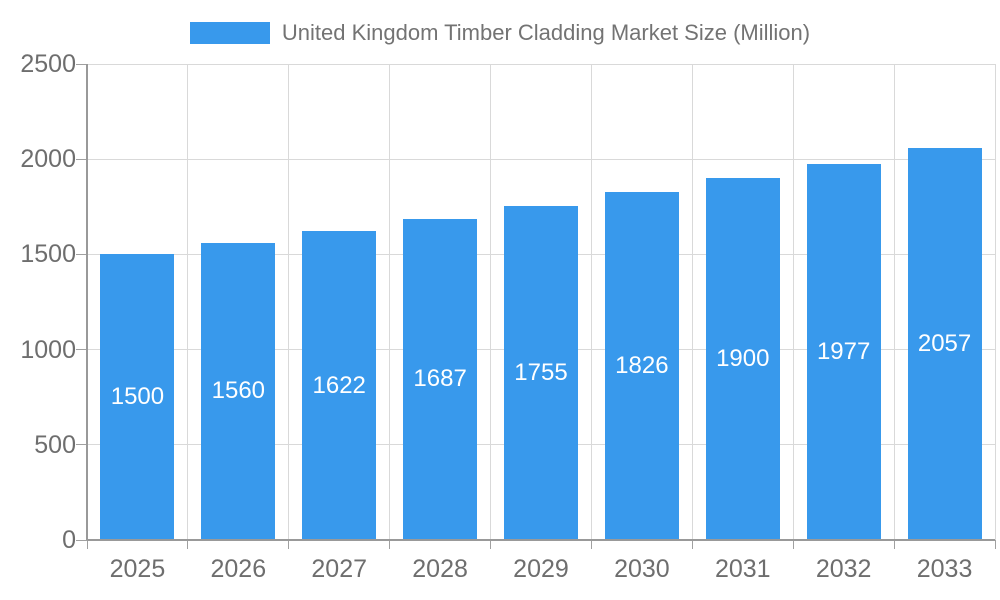 The height and width of the screenshot is (600, 1000). I want to click on bar: 1900, so click(742, 359).